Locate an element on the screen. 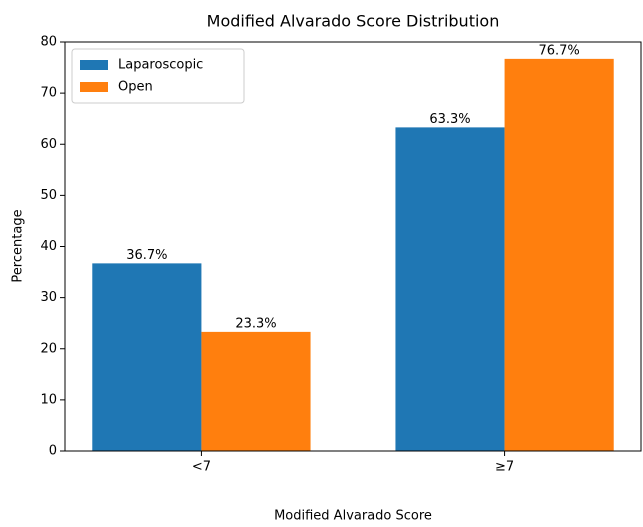 The image size is (643, 527). value-label: 76.7% is located at coordinates (558, 50).